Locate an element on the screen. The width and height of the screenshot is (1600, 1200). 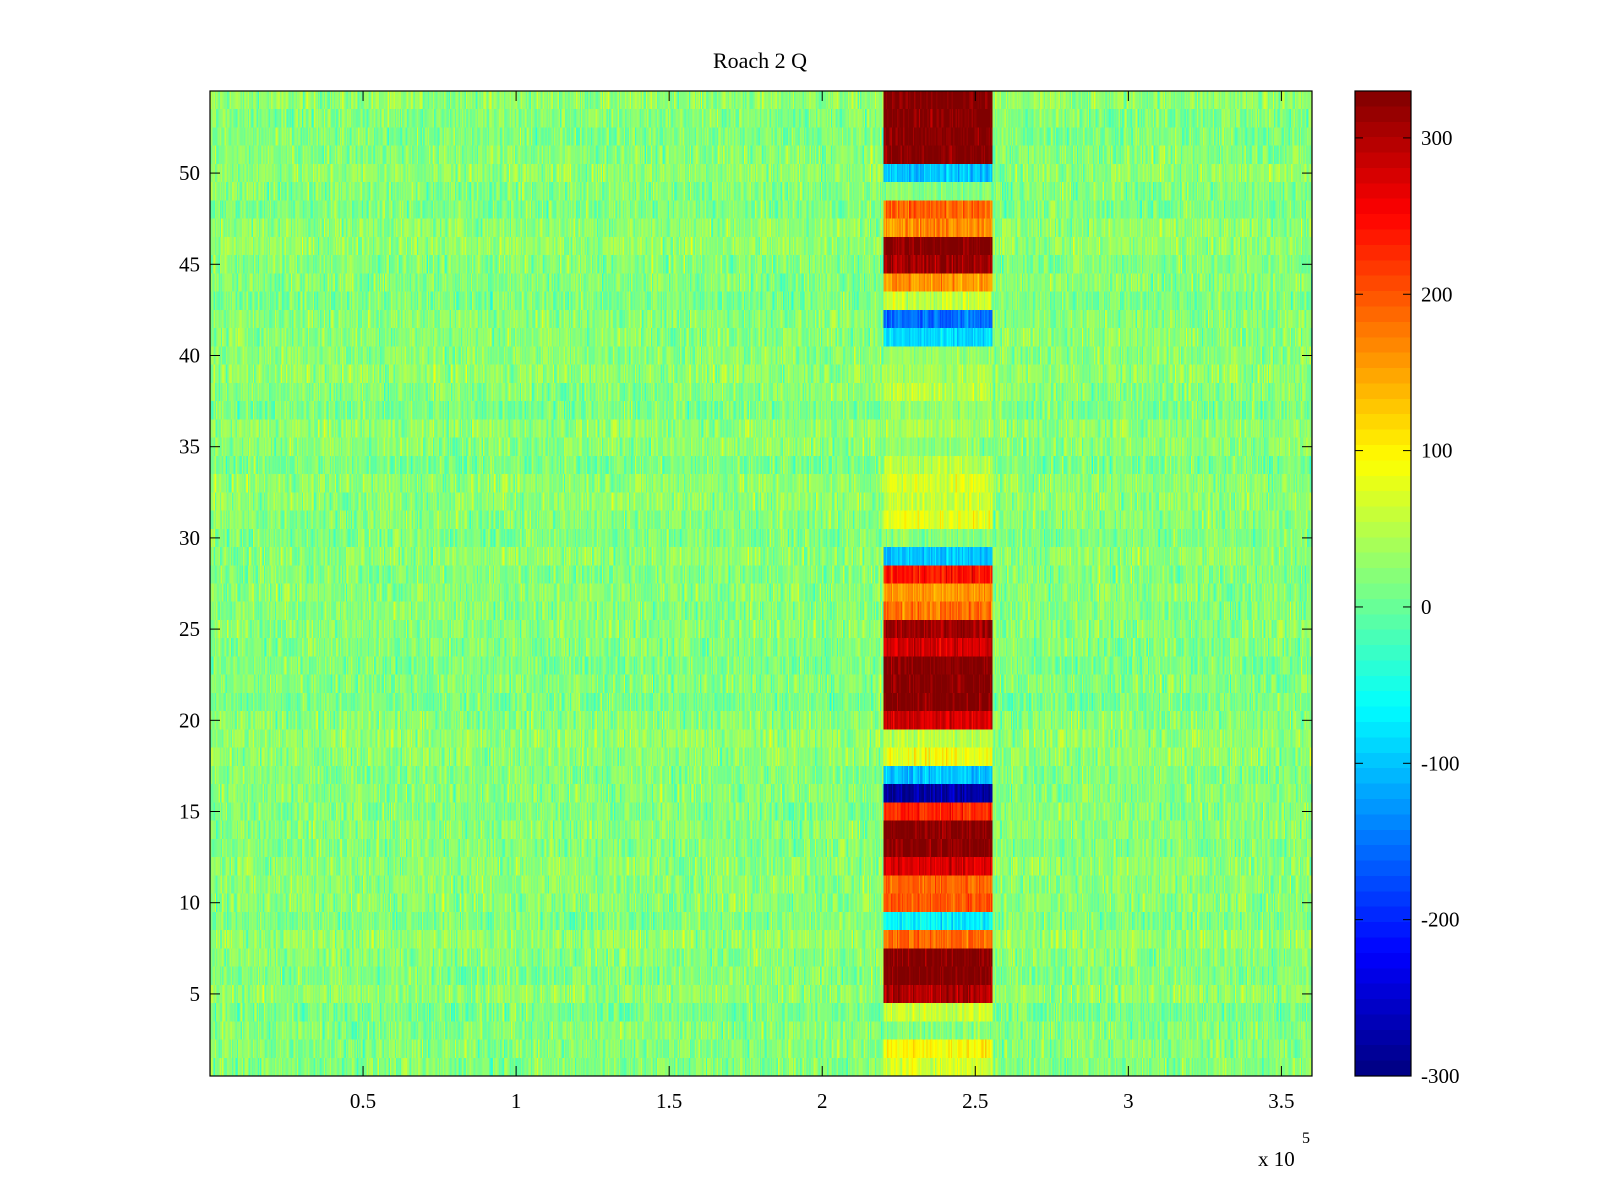
x-tick-label: 2.5 is located at coordinates (975, 1101).